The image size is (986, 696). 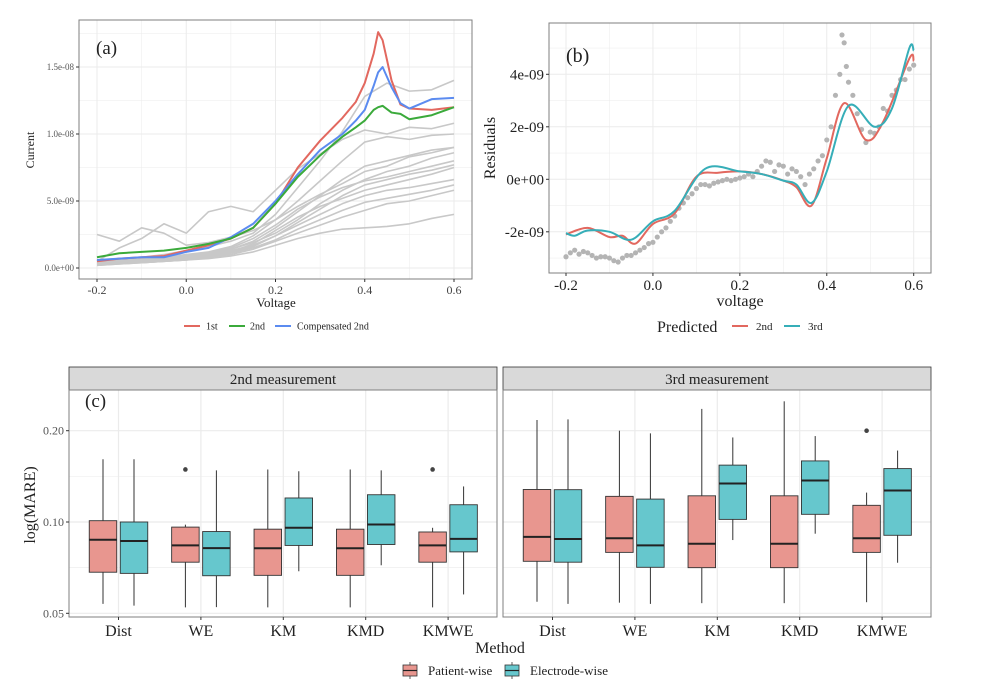 I want to click on x-tick-label: WE, so click(x=200, y=631).